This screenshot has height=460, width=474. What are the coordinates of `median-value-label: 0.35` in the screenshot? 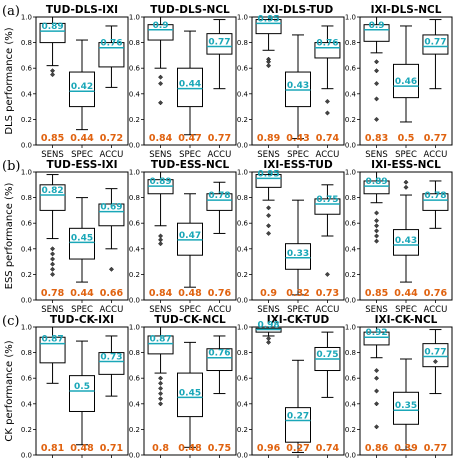 It's located at (406, 406).